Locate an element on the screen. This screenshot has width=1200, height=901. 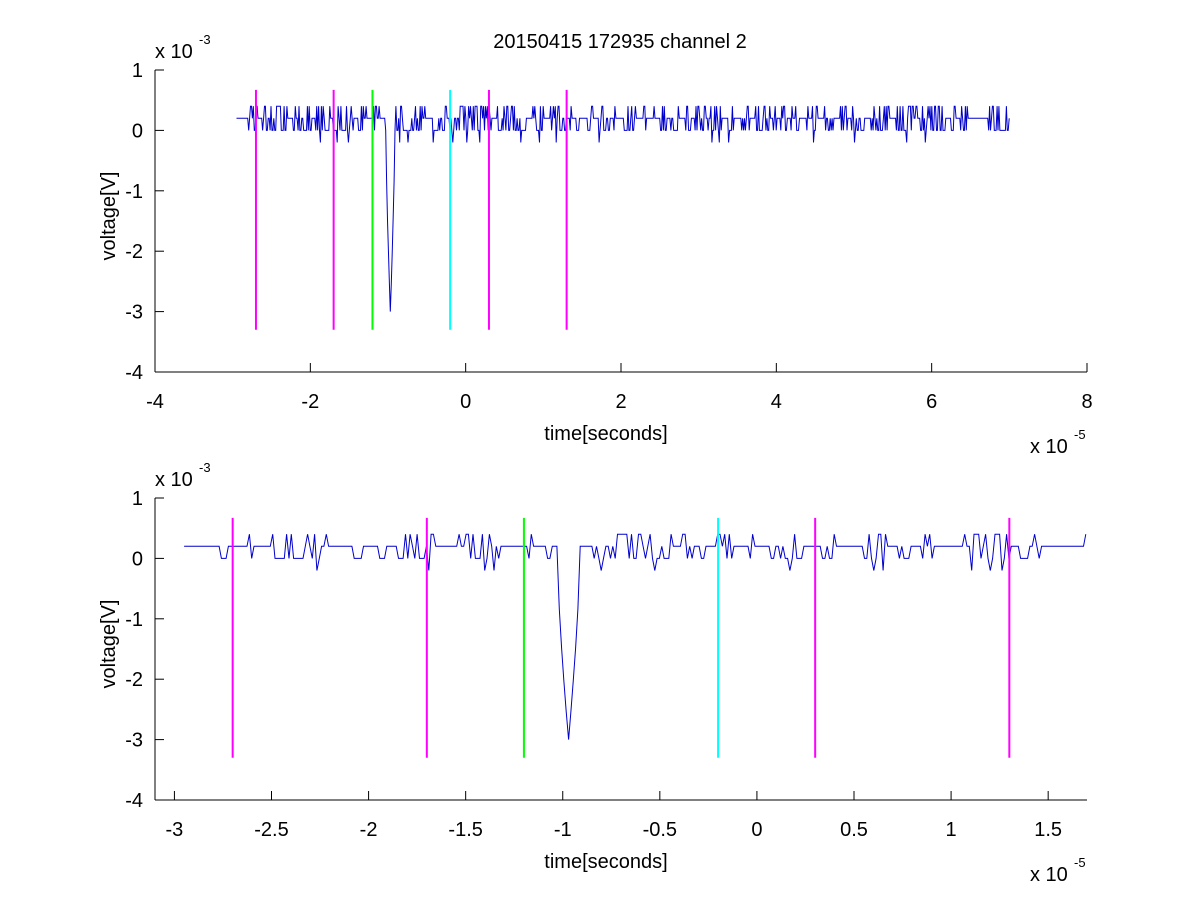
x-tick-label: -4 is located at coordinates (155, 402).